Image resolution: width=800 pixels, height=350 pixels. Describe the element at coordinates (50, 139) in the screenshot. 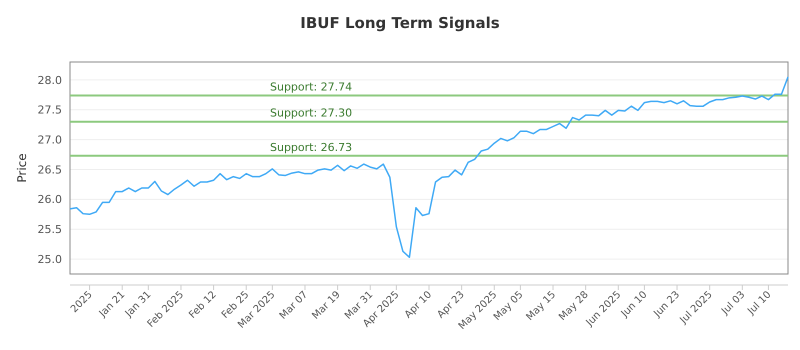

I see `y-tick-label: 27.0` at that location.